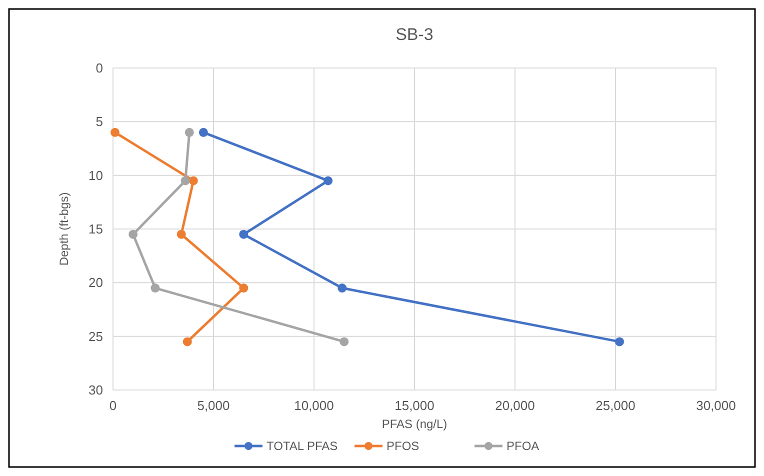 The height and width of the screenshot is (476, 764). Describe the element at coordinates (415, 424) in the screenshot. I see `x-axis-title: PFAS (ng/L)` at that location.